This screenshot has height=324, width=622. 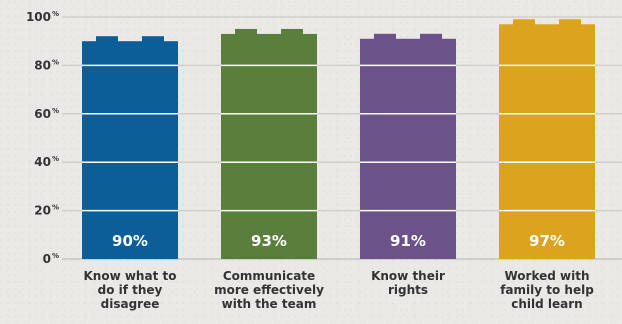 I want to click on category-label-line: family to help, so click(x=547, y=290).